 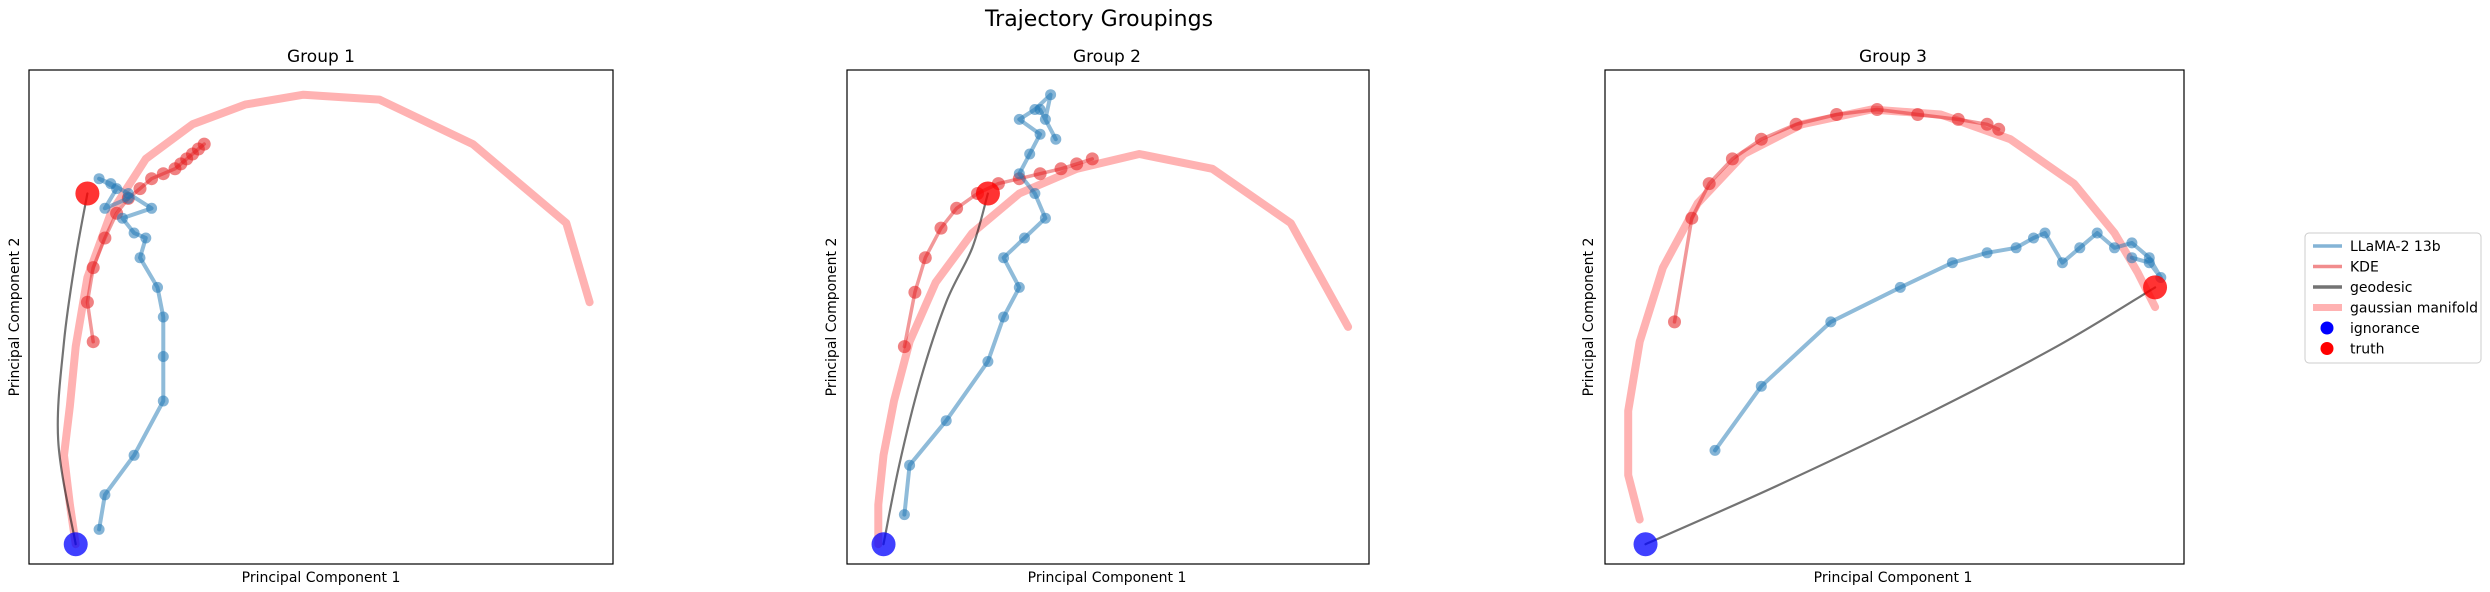 I want to click on series-line-llama-2-13b, so click(x=1938, y=342).